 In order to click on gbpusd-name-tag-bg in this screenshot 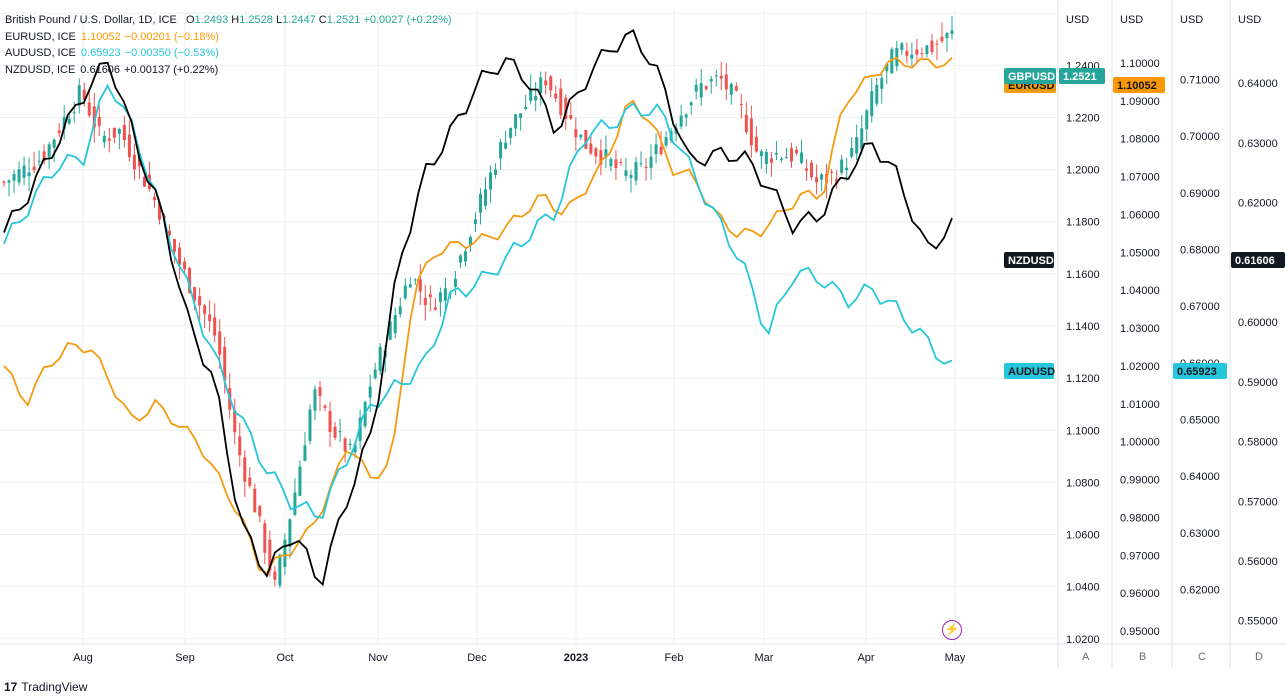, I will do `click(1030, 76)`.